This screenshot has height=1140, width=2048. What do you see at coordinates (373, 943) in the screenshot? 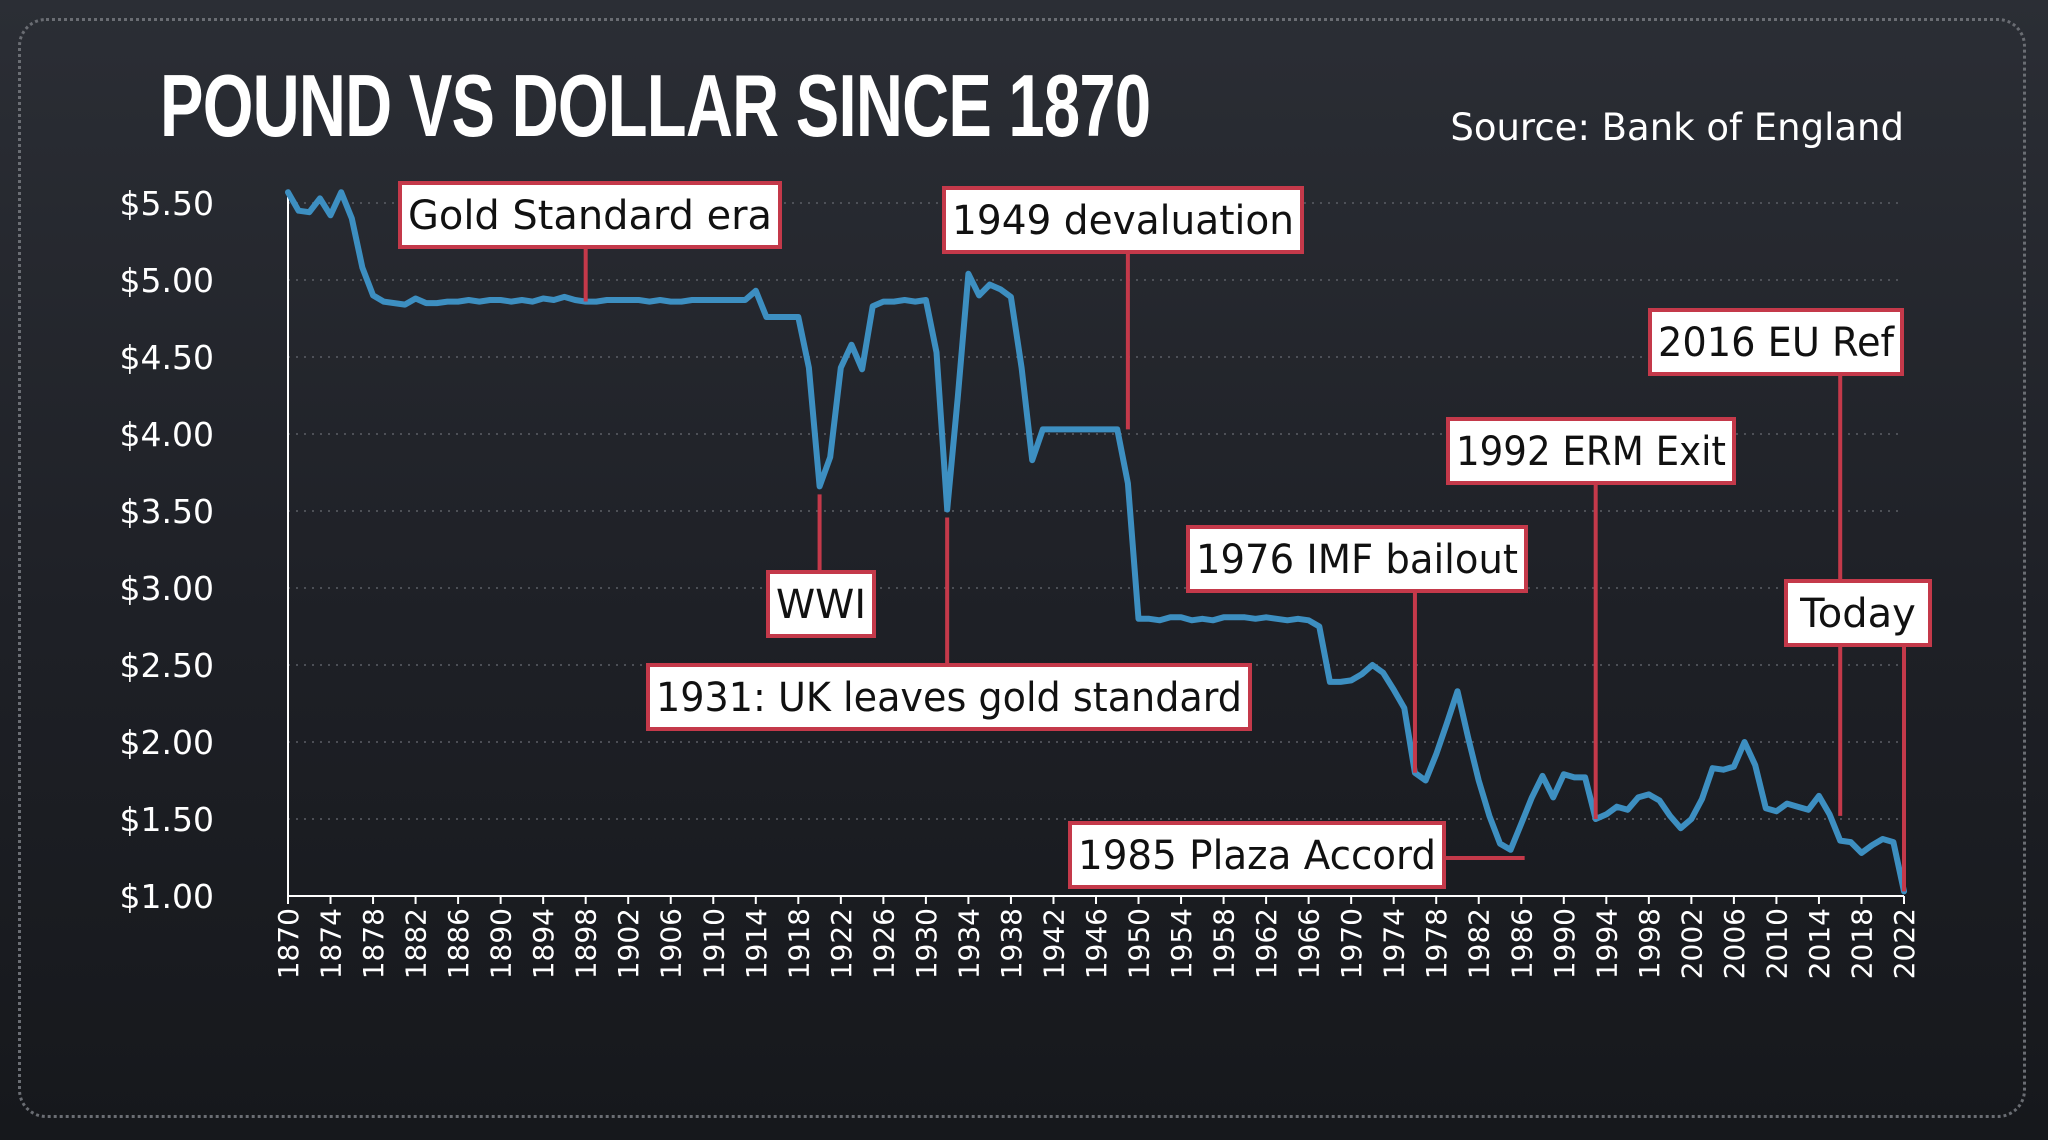
I see `x-tick-label: 1878` at bounding box center [373, 943].